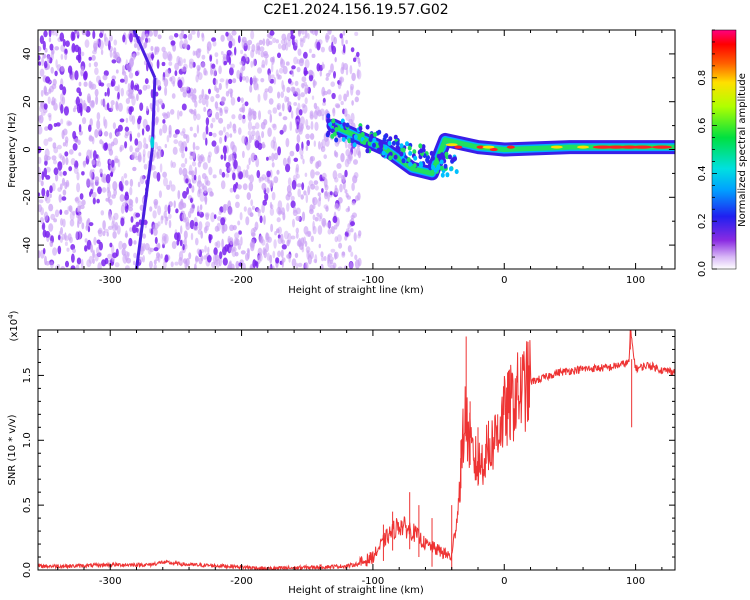 The width and height of the screenshot is (750, 600). What do you see at coordinates (503, 149) in the screenshot?
I see `carrier-green-band` at bounding box center [503, 149].